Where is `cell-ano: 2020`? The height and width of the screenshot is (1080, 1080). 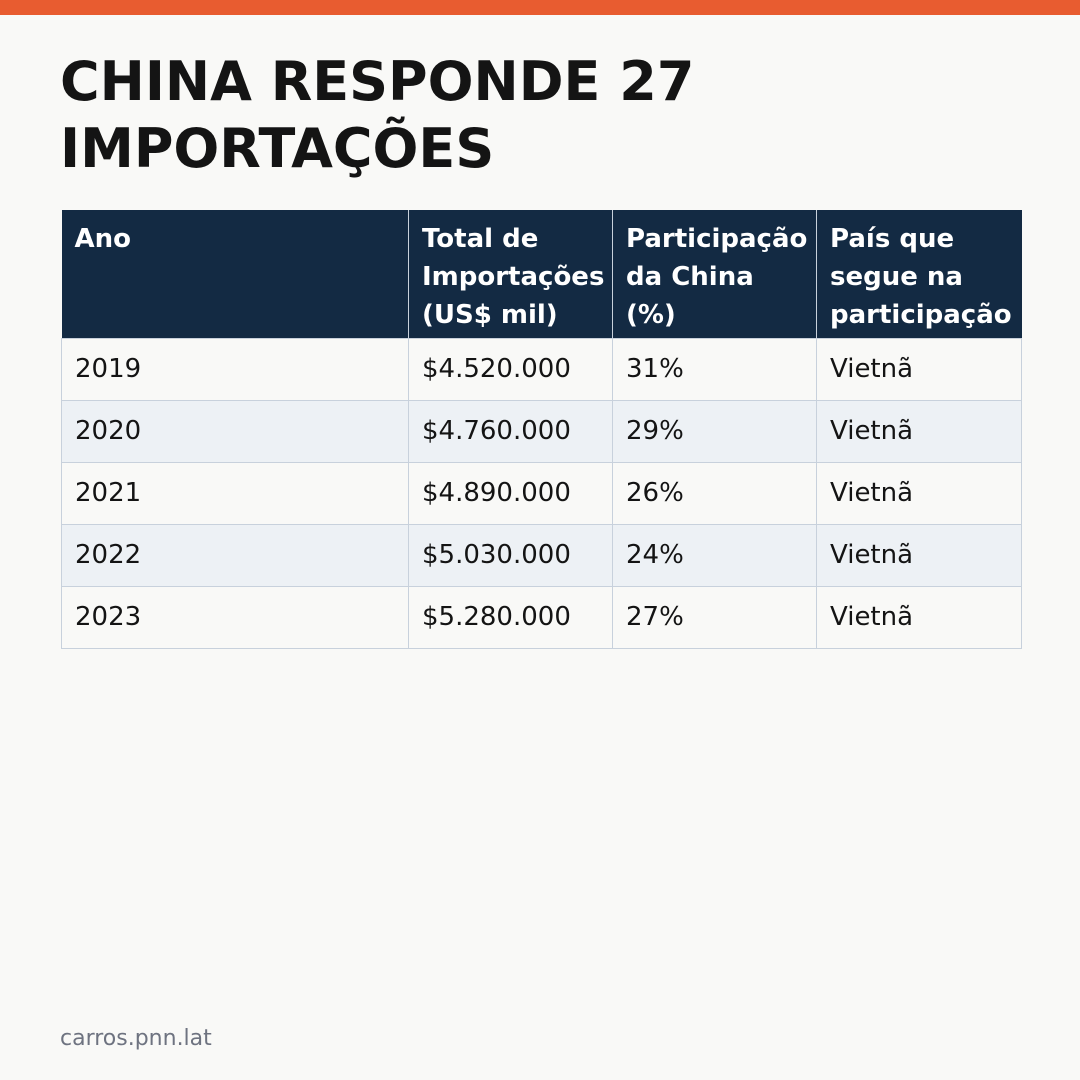
cell-ano: 2020 is located at coordinates (235, 431).